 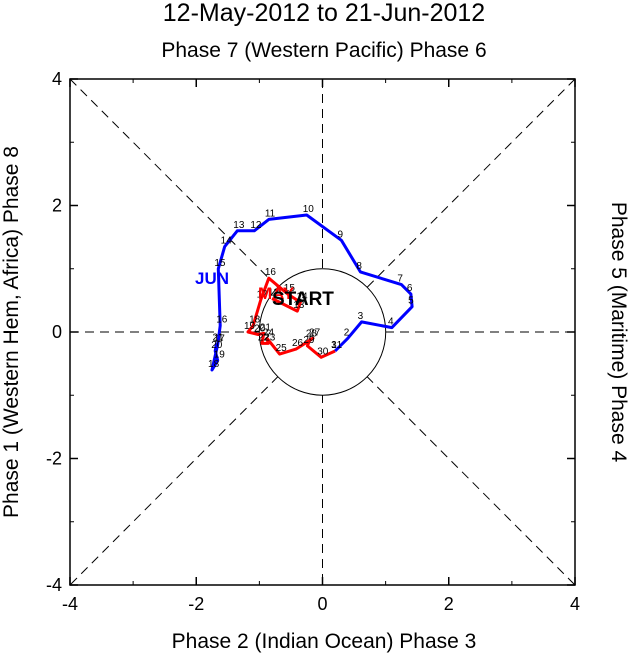 What do you see at coordinates (391, 322) in the screenshot?
I see `day-label-jun: 4` at bounding box center [391, 322].